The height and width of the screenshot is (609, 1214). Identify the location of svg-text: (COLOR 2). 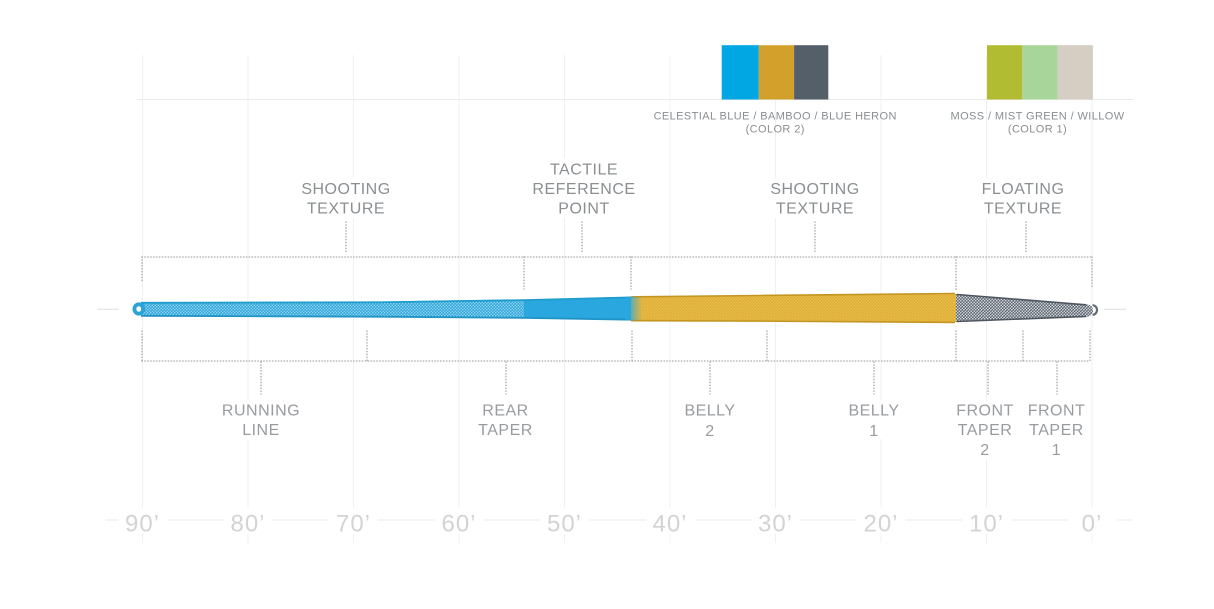
(775, 130).